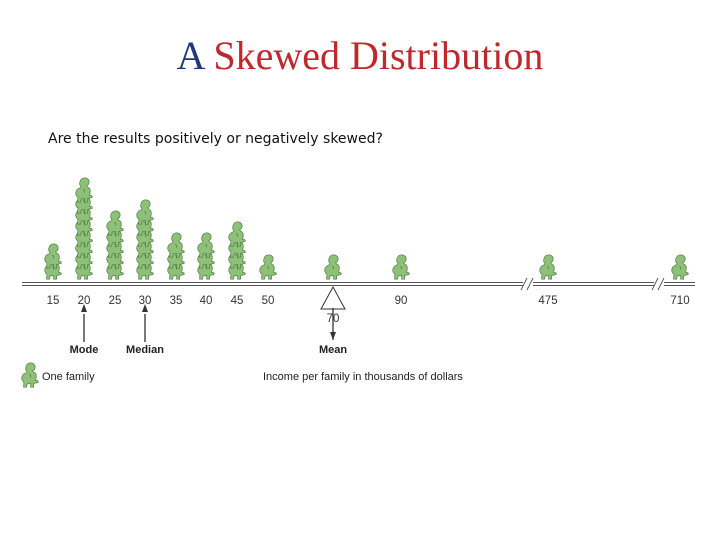 The height and width of the screenshot is (540, 720). Describe the element at coordinates (84, 350) in the screenshot. I see `mode-label: Mode` at that location.